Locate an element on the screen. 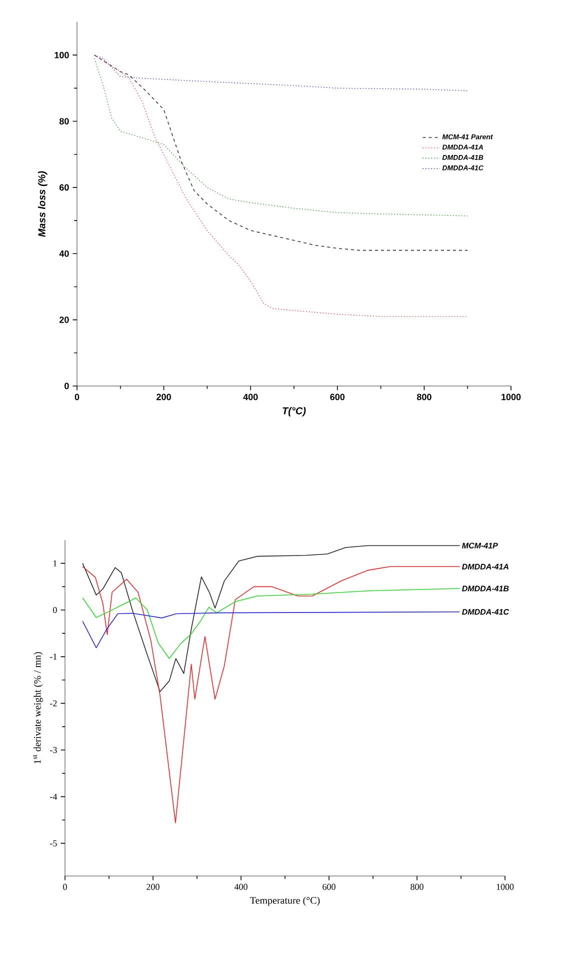  series-label: DMDDA-41C is located at coordinates (486, 612).